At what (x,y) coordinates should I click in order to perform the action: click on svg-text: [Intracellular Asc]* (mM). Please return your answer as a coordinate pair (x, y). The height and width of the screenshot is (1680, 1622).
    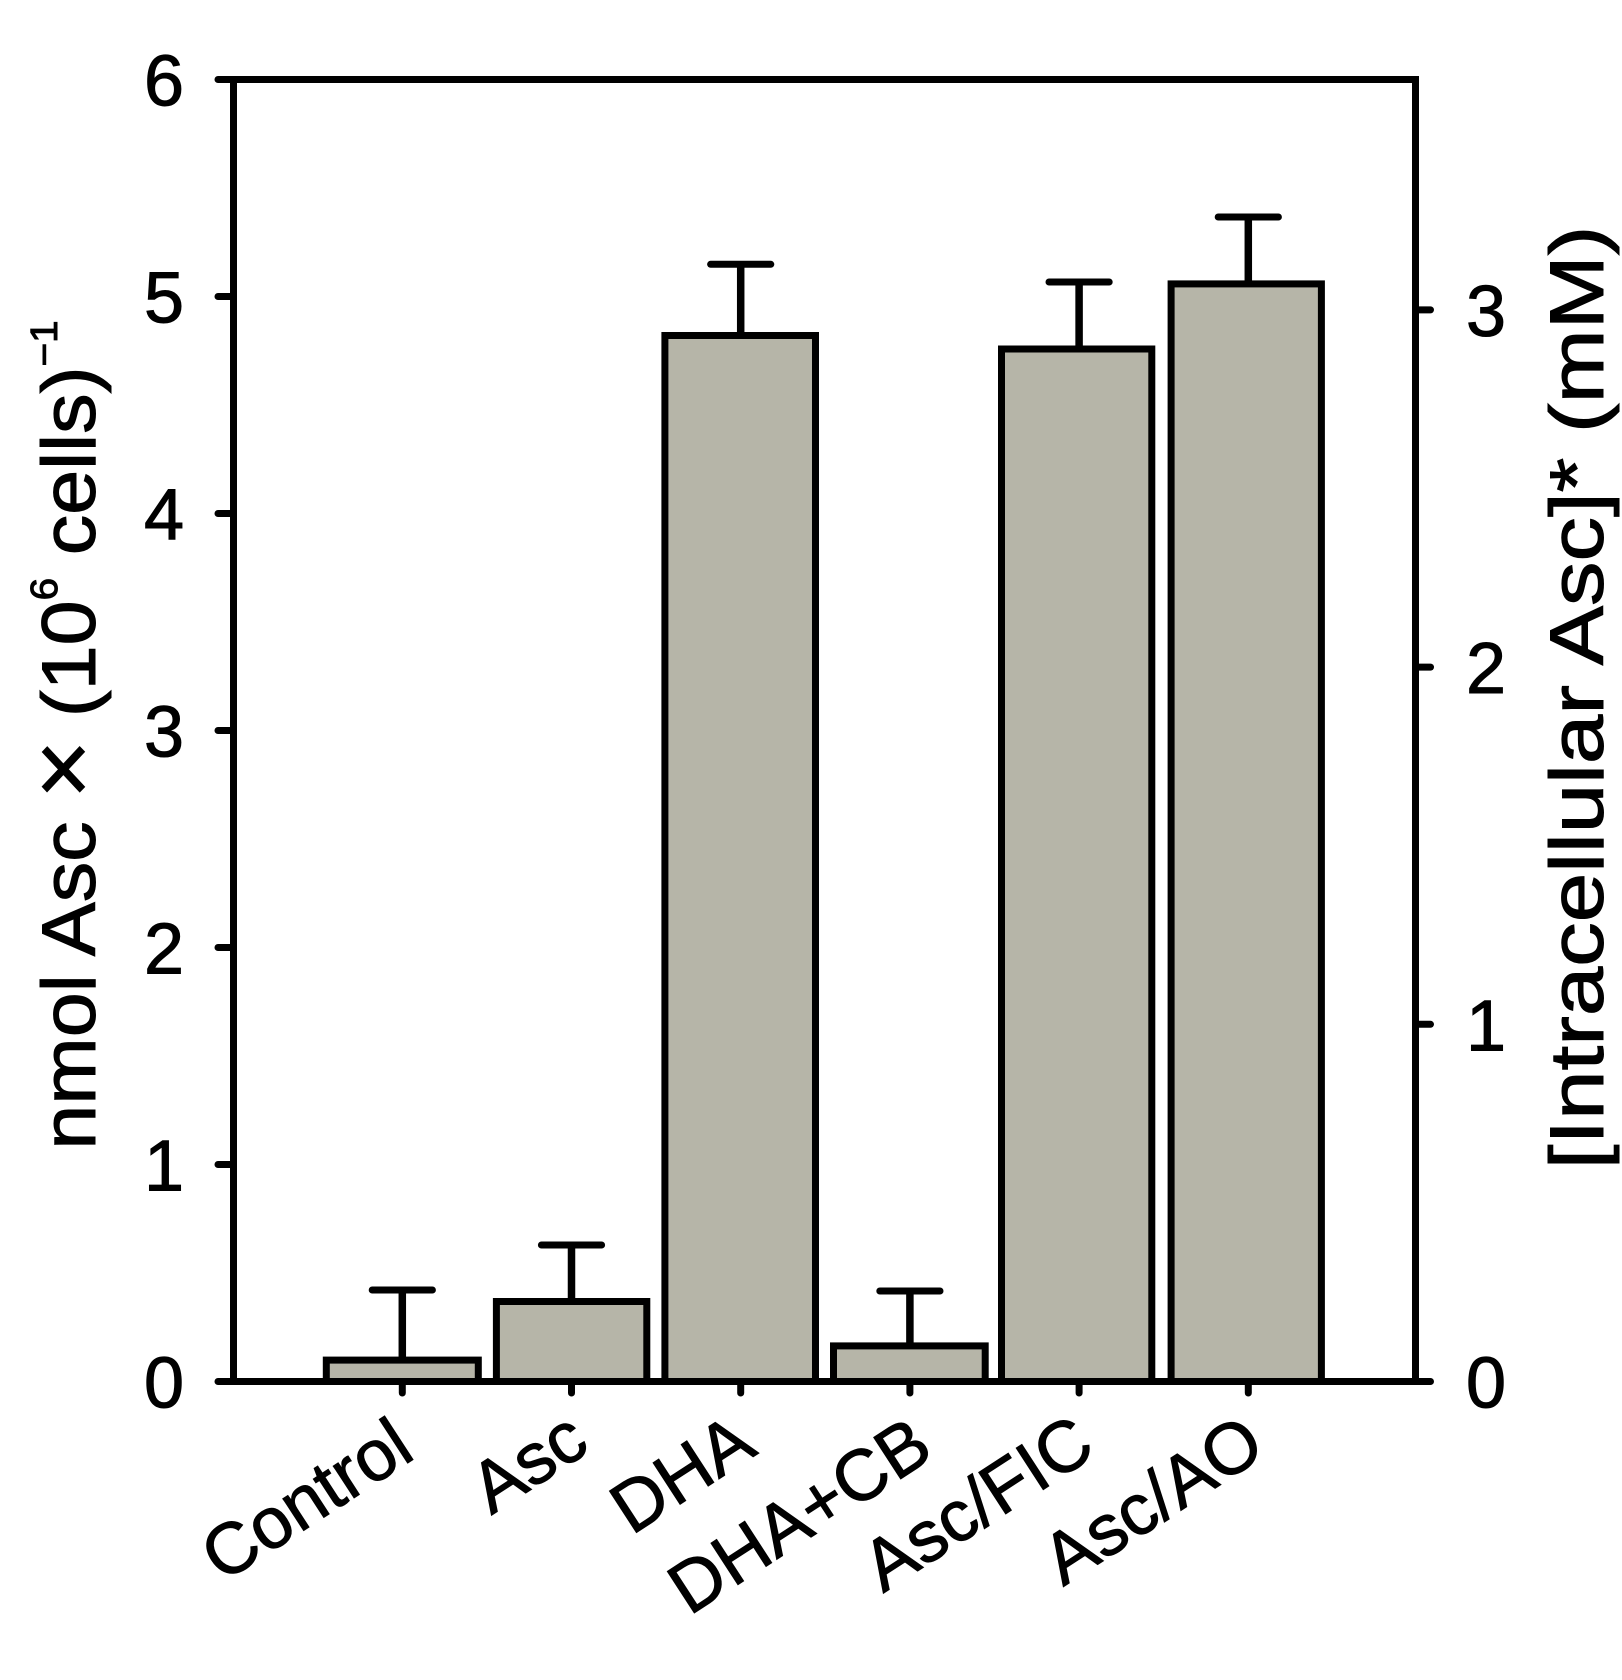
    Looking at the image, I should click on (1576, 698).